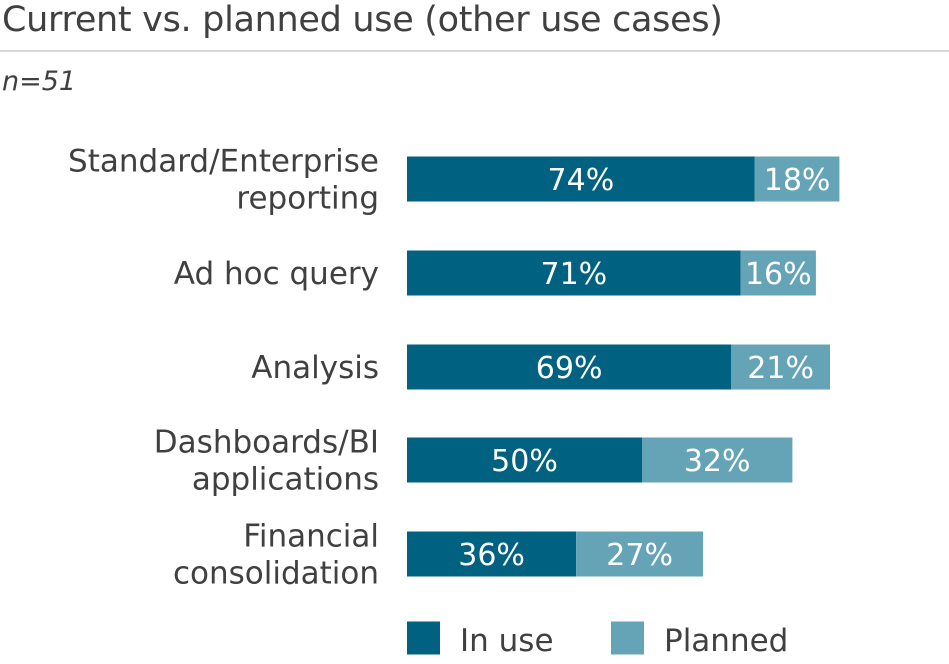 The height and width of the screenshot is (664, 949). Describe the element at coordinates (307, 199) in the screenshot. I see `category-label: reporting` at that location.